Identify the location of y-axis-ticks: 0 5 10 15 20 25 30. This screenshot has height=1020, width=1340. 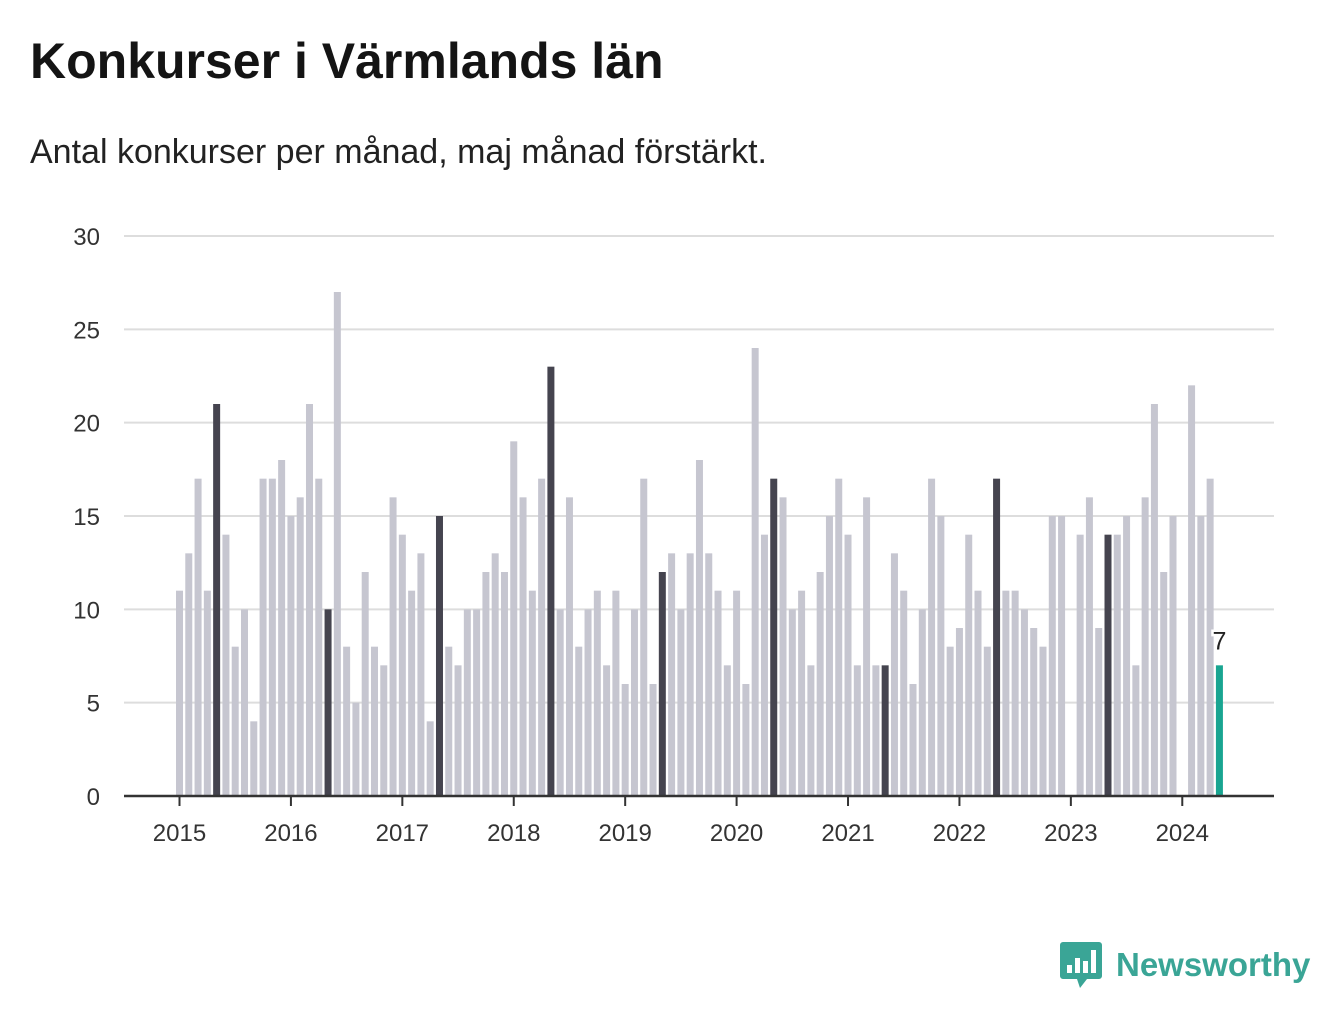
(86, 517).